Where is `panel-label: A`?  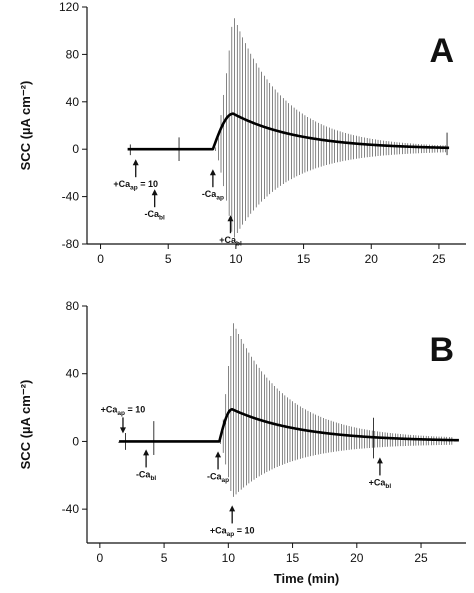
panel-label: A is located at coordinates (441, 51).